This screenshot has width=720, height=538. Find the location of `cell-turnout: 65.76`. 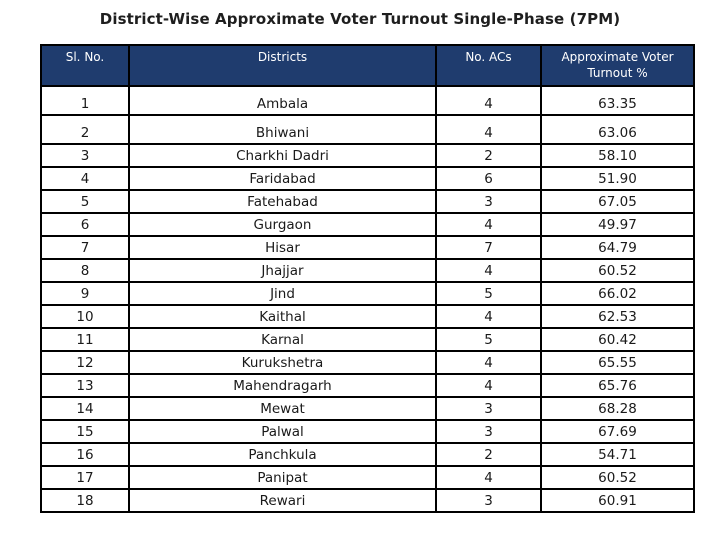

cell-turnout: 65.76 is located at coordinates (617, 385).